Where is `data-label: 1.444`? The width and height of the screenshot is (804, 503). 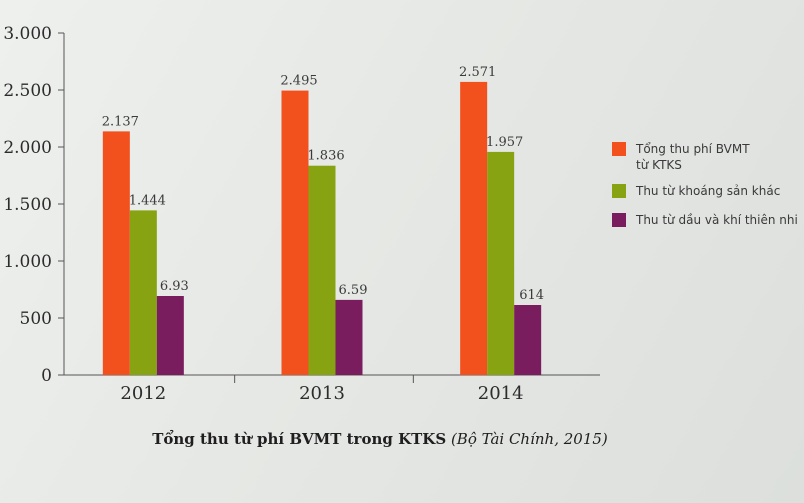 data-label: 1.444 is located at coordinates (147, 200).